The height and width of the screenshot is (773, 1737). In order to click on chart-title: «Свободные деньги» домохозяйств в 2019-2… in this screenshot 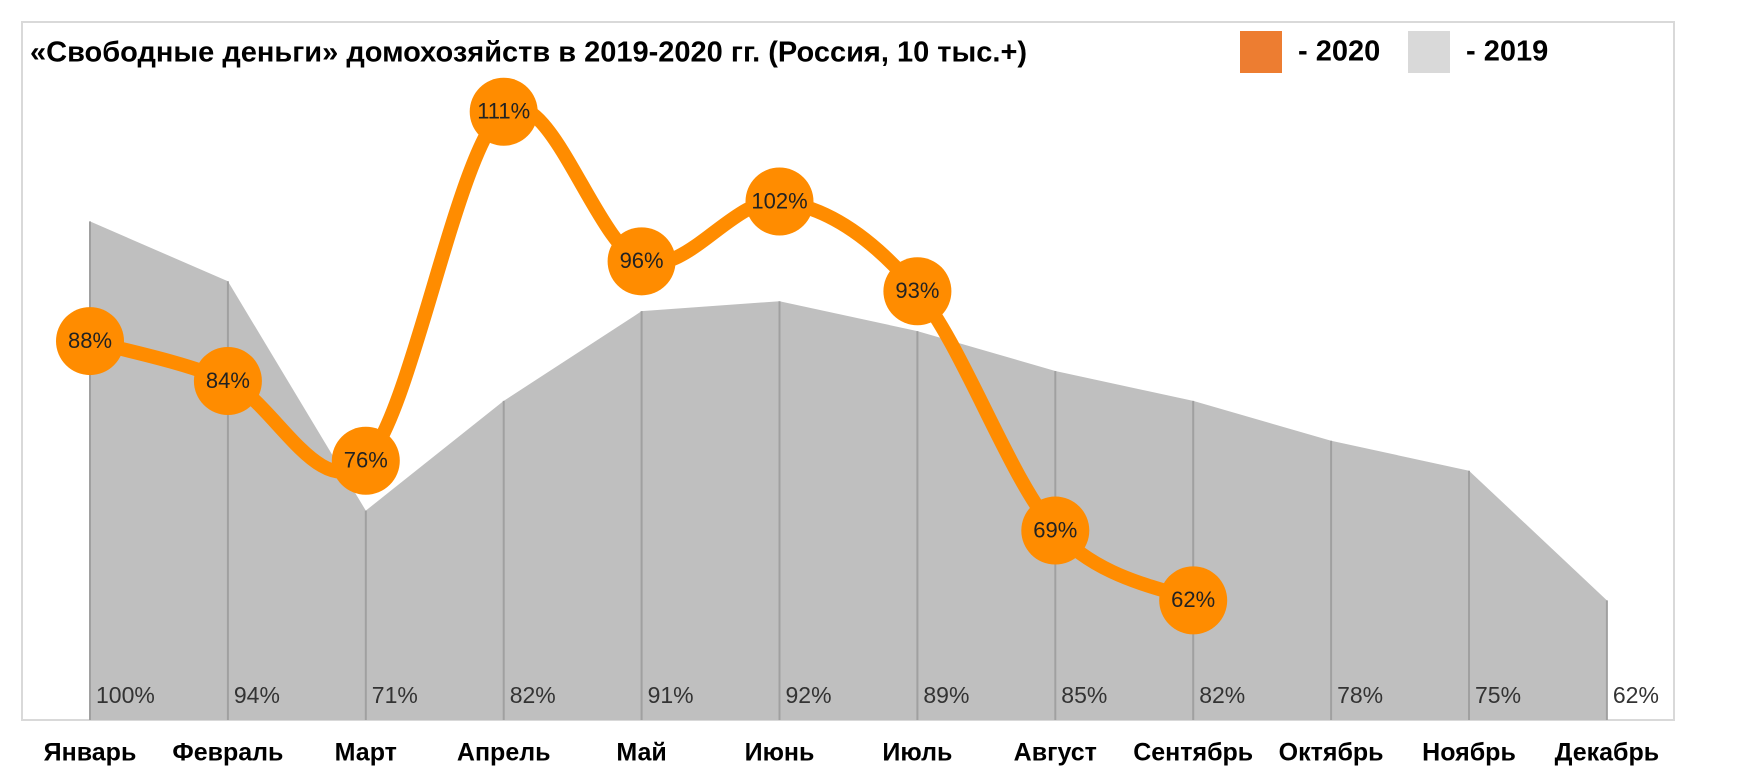, I will do `click(528, 53)`.